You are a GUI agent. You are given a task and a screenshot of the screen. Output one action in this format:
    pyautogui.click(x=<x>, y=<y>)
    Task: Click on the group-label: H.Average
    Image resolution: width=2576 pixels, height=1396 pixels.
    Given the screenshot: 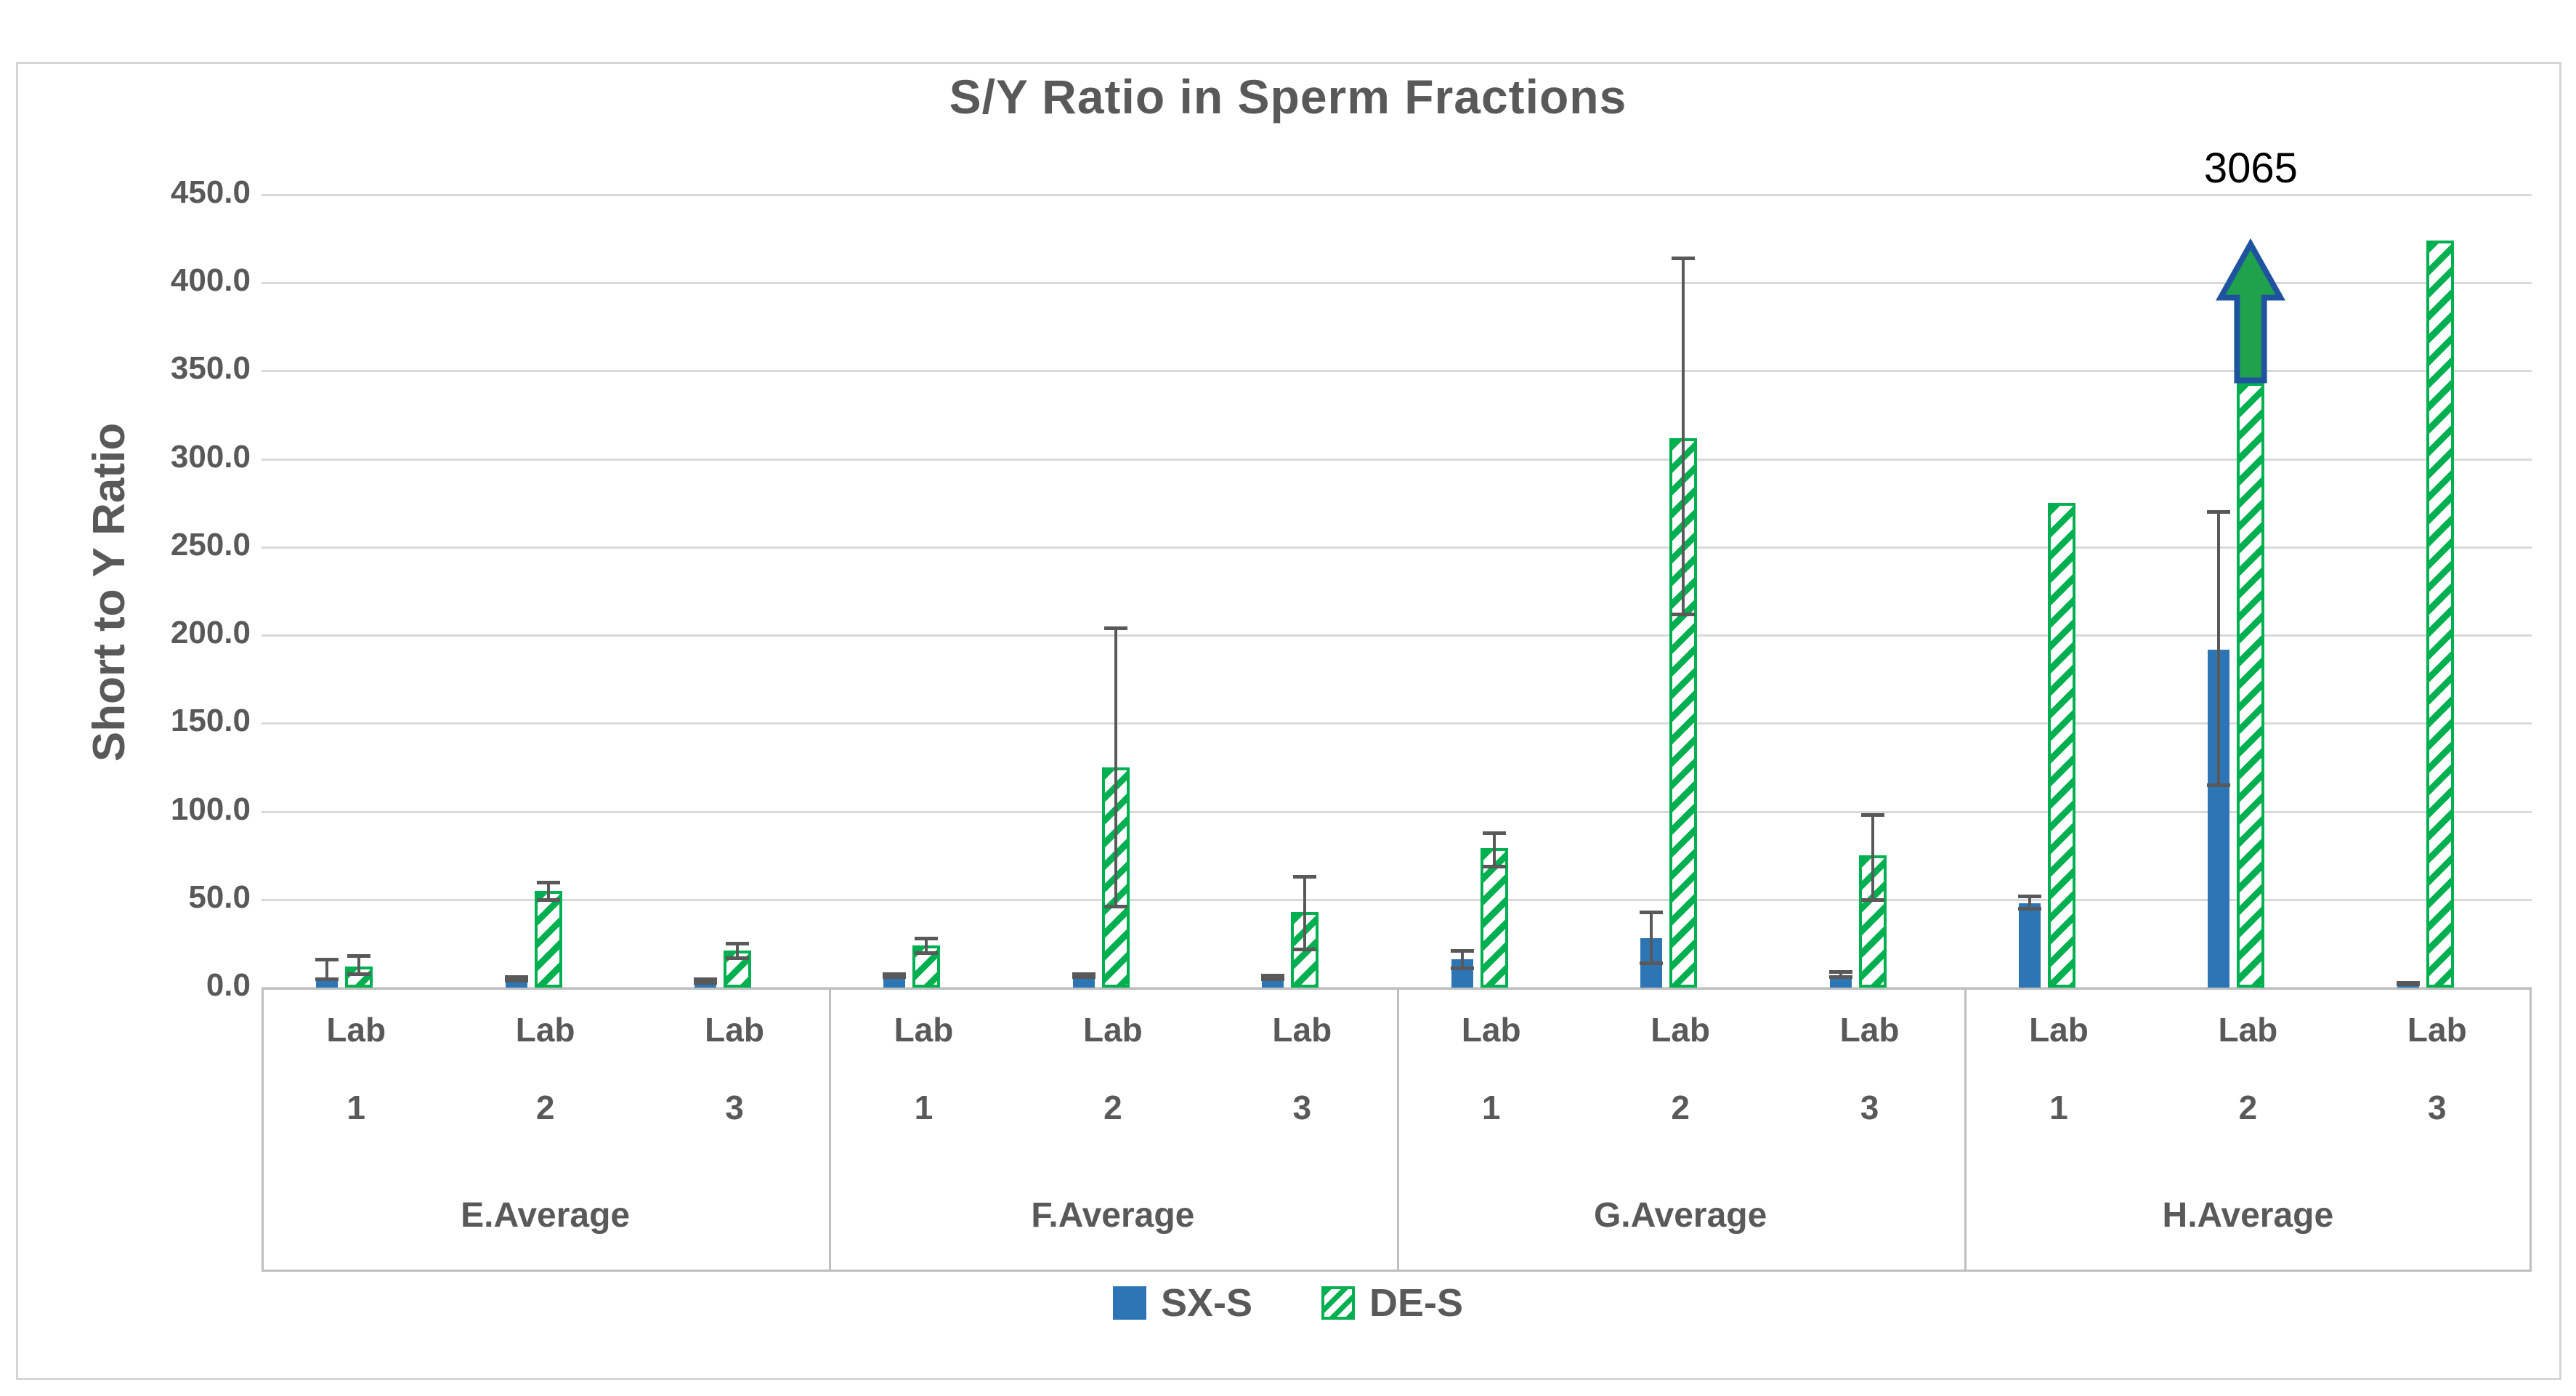 What is the action you would take?
    pyautogui.click(x=2248, y=1215)
    